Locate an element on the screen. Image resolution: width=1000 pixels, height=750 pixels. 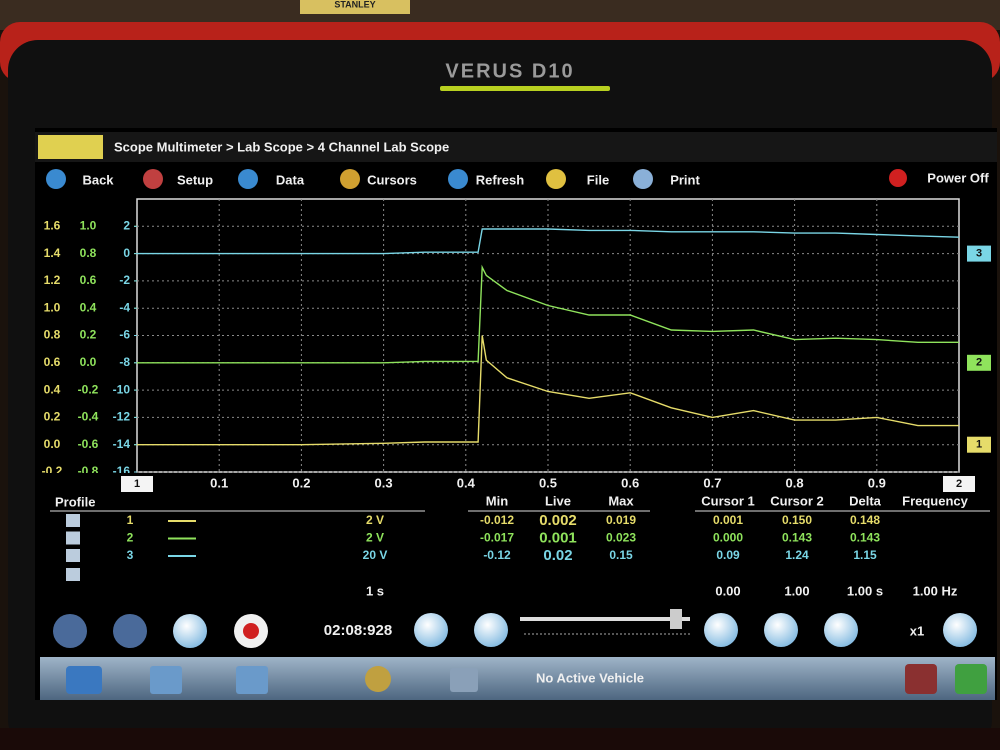
x-tick-label: 0.1 is located at coordinates (219, 482).